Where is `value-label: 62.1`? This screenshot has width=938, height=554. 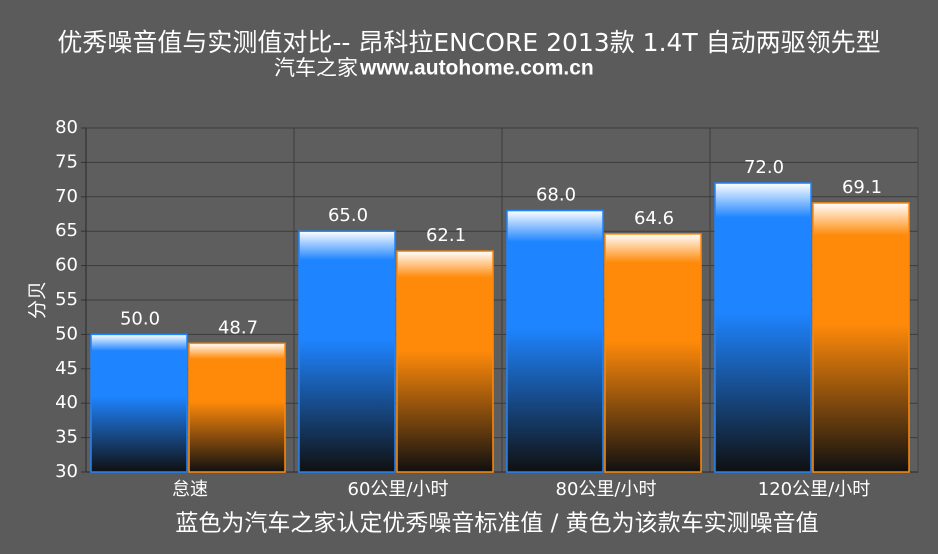 value-label: 62.1 is located at coordinates (446, 235).